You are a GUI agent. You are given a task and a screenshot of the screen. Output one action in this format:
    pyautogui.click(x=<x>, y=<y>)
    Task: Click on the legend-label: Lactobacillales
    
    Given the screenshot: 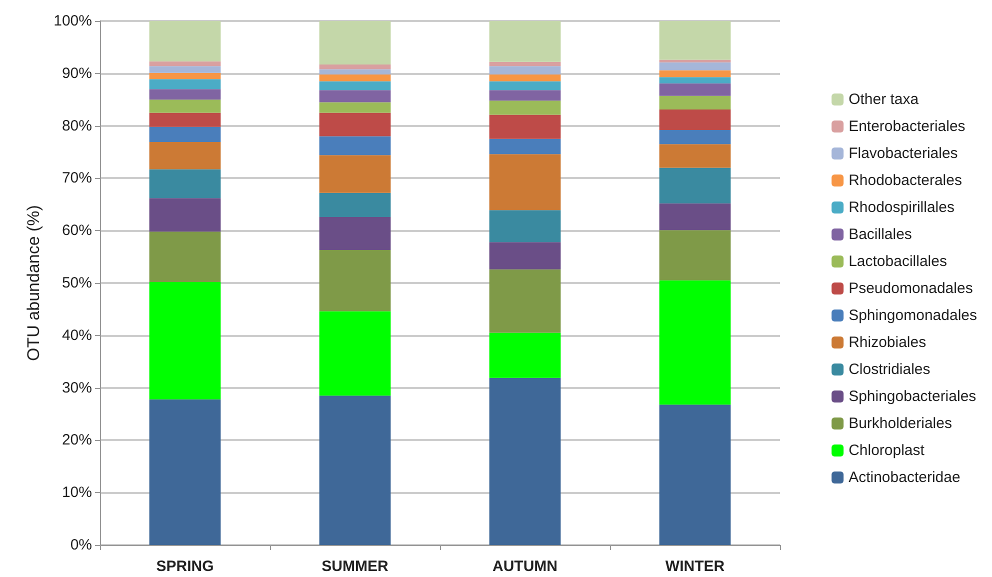 What is the action you would take?
    pyautogui.click(x=897, y=261)
    